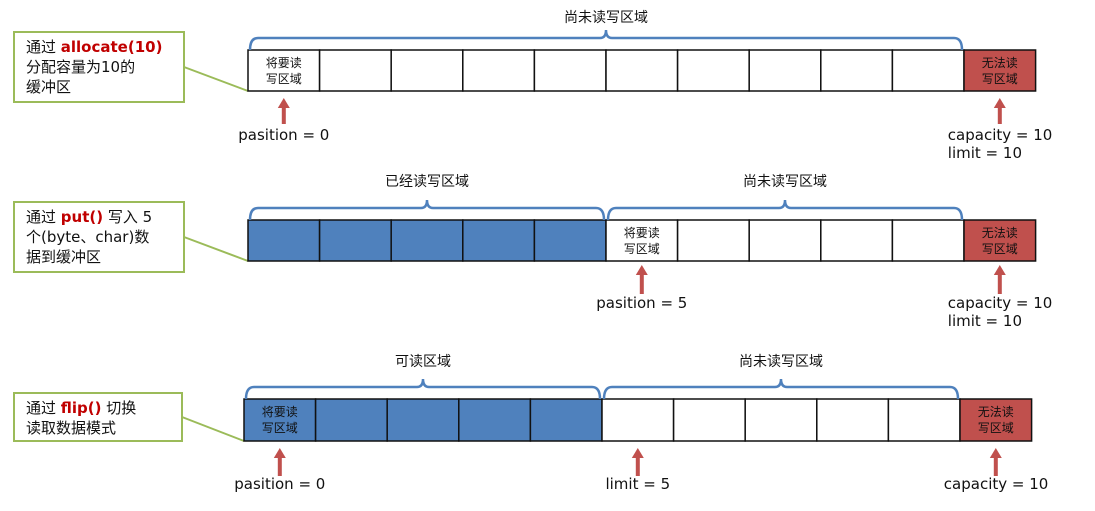 The width and height of the screenshot is (1095, 511). I want to click on callout-segment: 缓冲区, so click(48, 87).